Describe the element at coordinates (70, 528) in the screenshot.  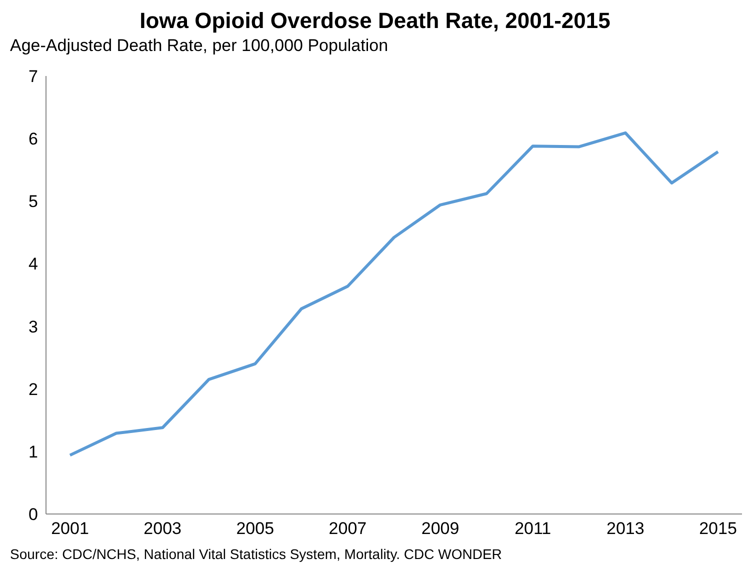
I see `x-tick-label: 2001` at that location.